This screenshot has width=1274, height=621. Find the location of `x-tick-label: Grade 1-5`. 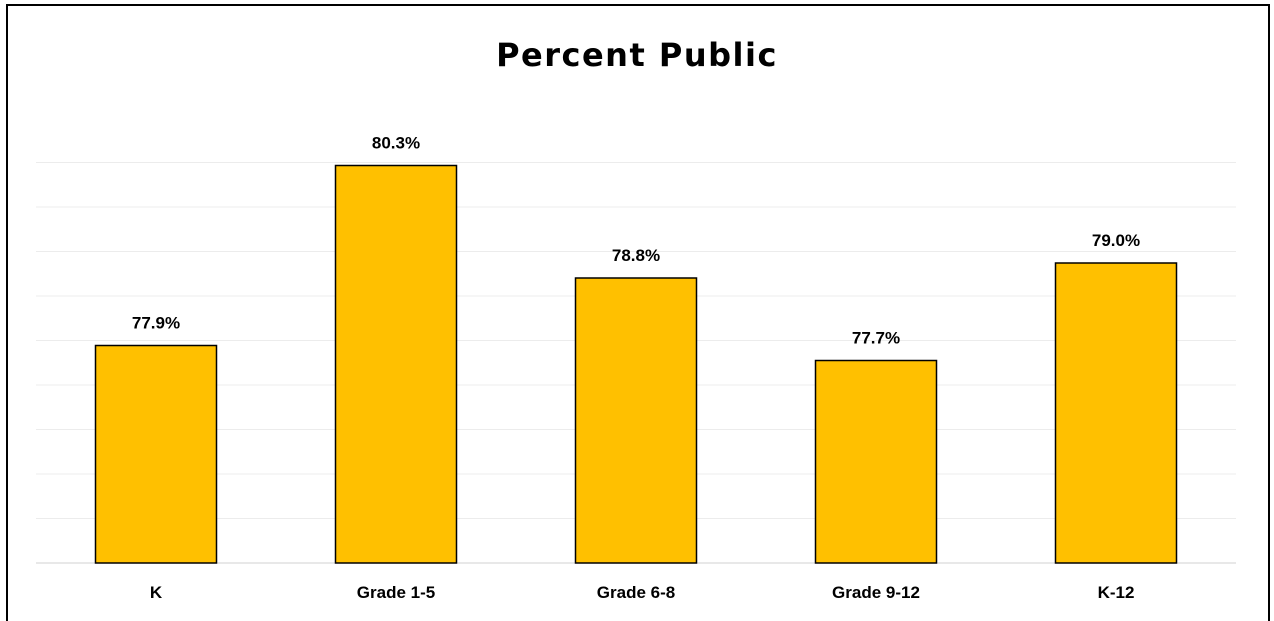

x-tick-label: Grade 1-5 is located at coordinates (396, 592).